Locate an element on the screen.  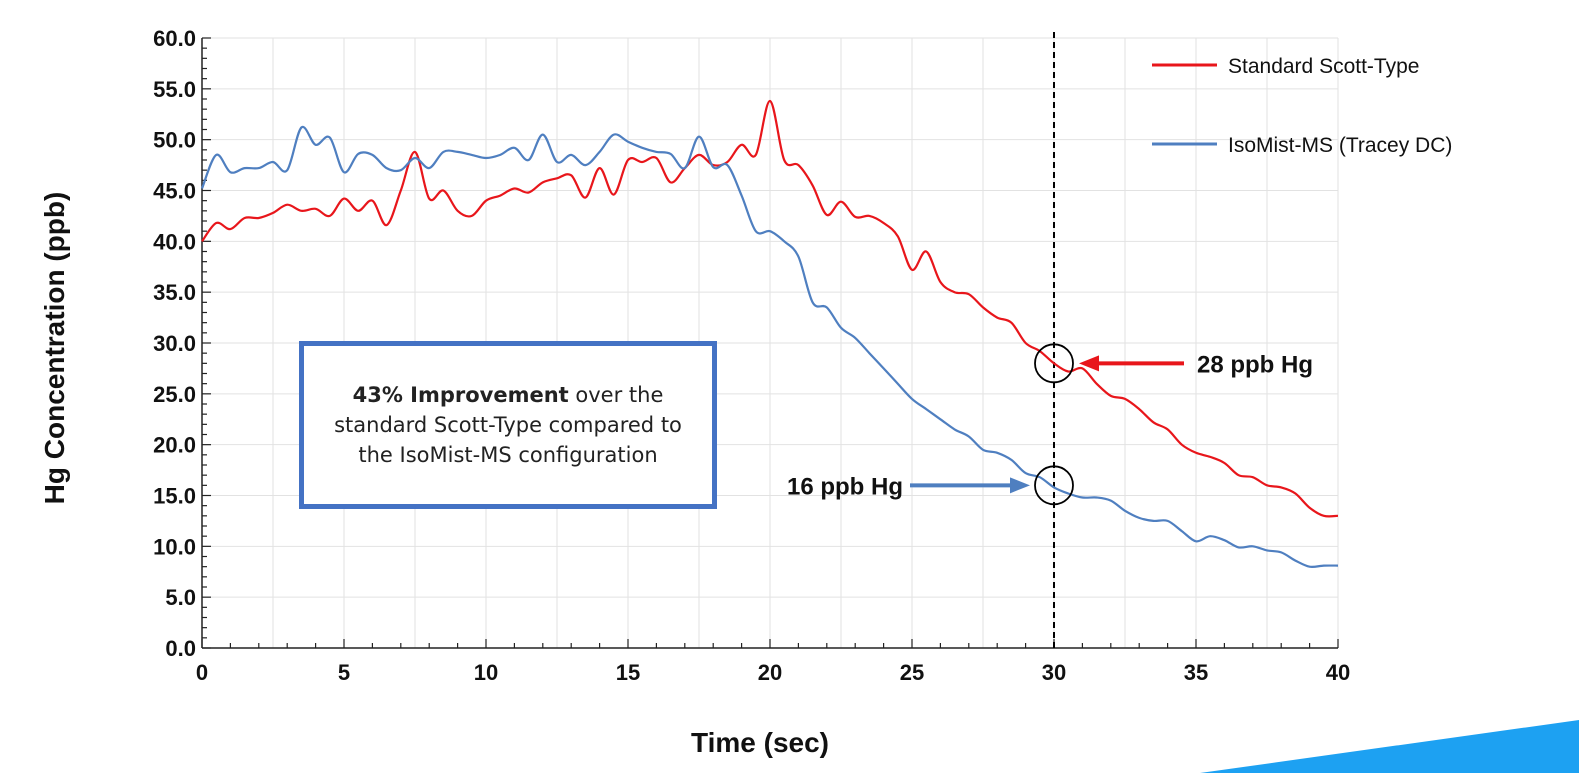
red-callout-label: 28 ppb Hg is located at coordinates (1255, 364).